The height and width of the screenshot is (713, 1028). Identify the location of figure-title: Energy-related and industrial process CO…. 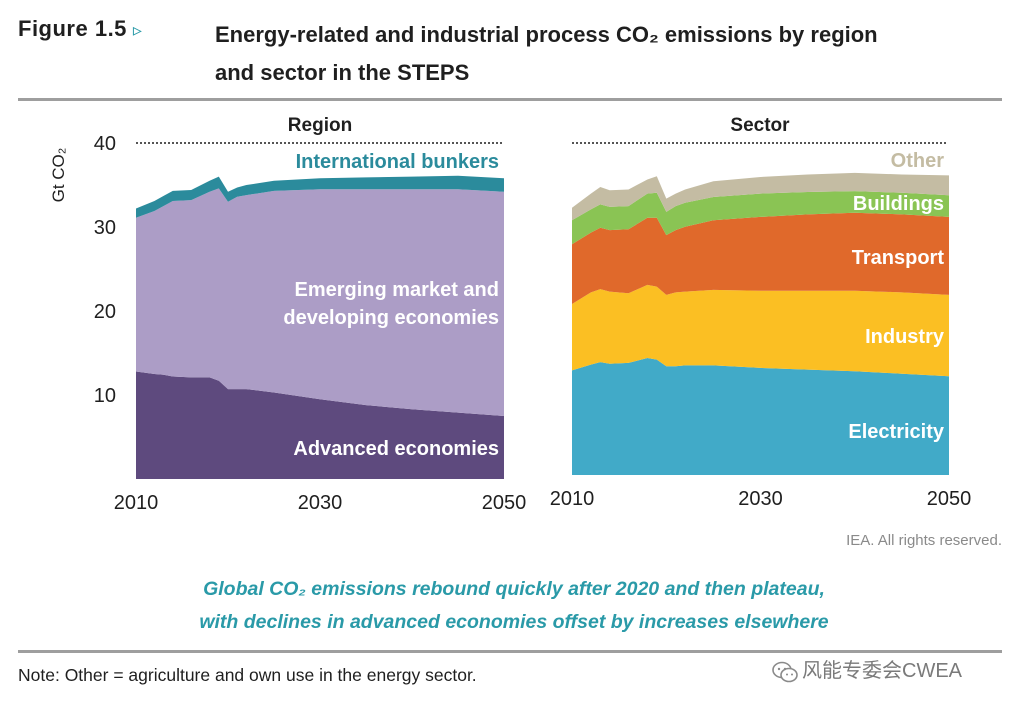
(605, 54).